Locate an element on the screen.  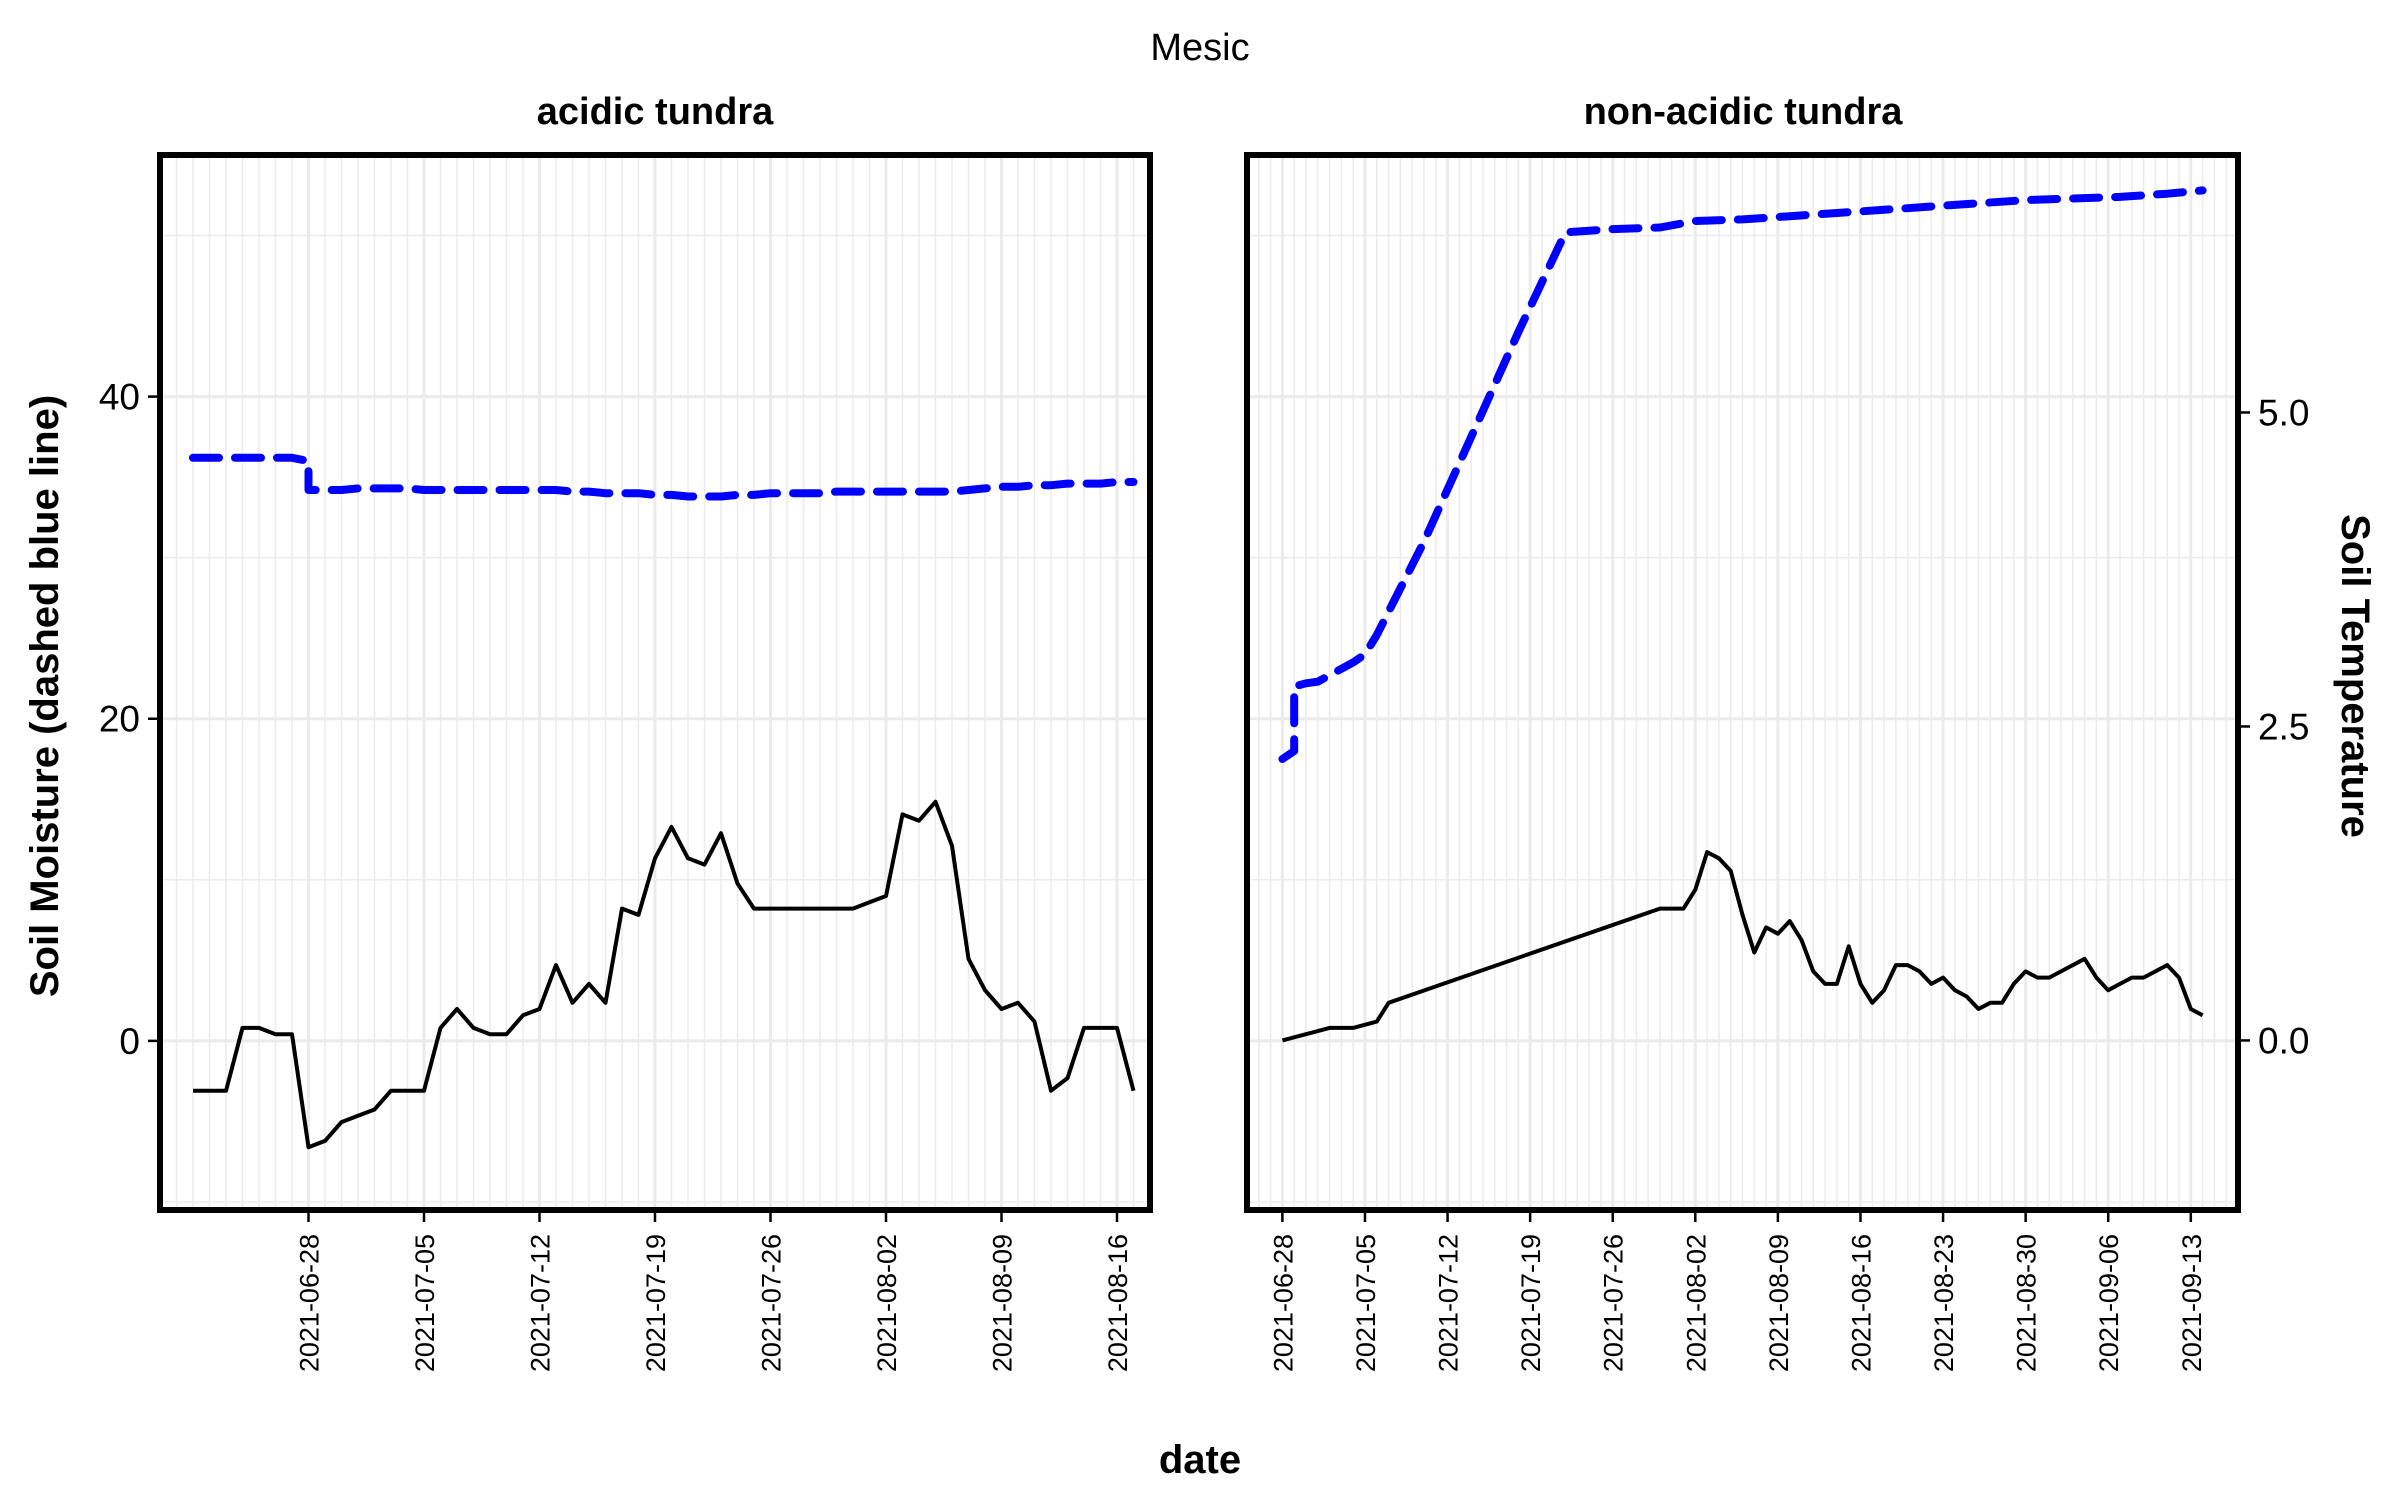
y-tick-label: 0 is located at coordinates (129, 1041).